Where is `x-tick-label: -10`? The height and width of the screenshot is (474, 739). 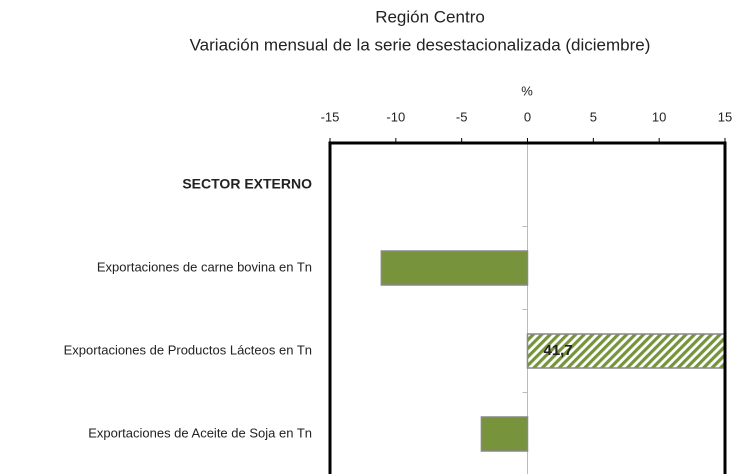 x-tick-label: -10 is located at coordinates (395, 116).